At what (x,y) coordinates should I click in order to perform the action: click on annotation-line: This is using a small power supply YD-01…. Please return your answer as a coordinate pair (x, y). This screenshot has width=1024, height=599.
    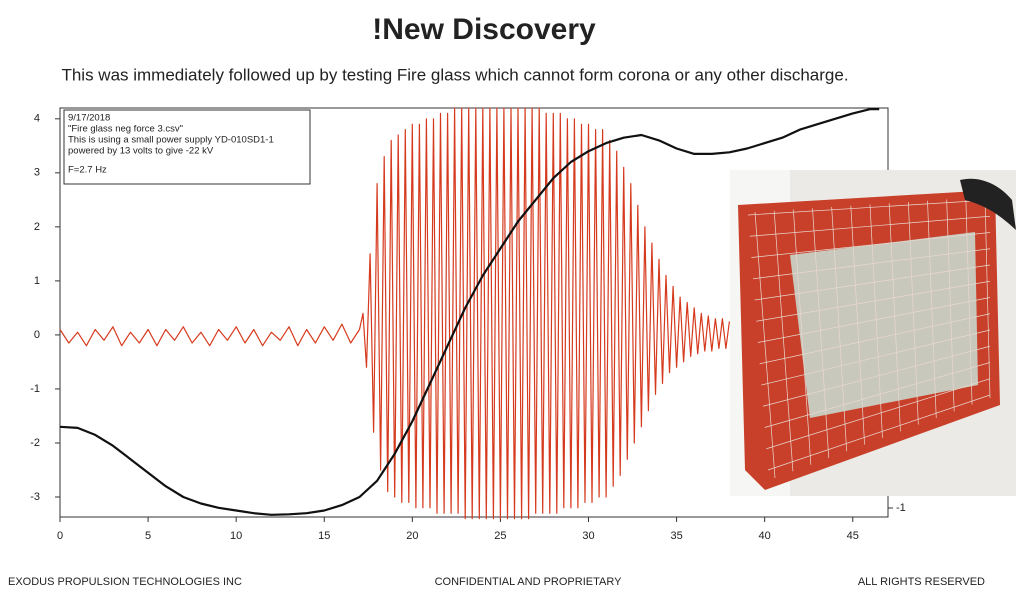
    Looking at the image, I should click on (171, 140).